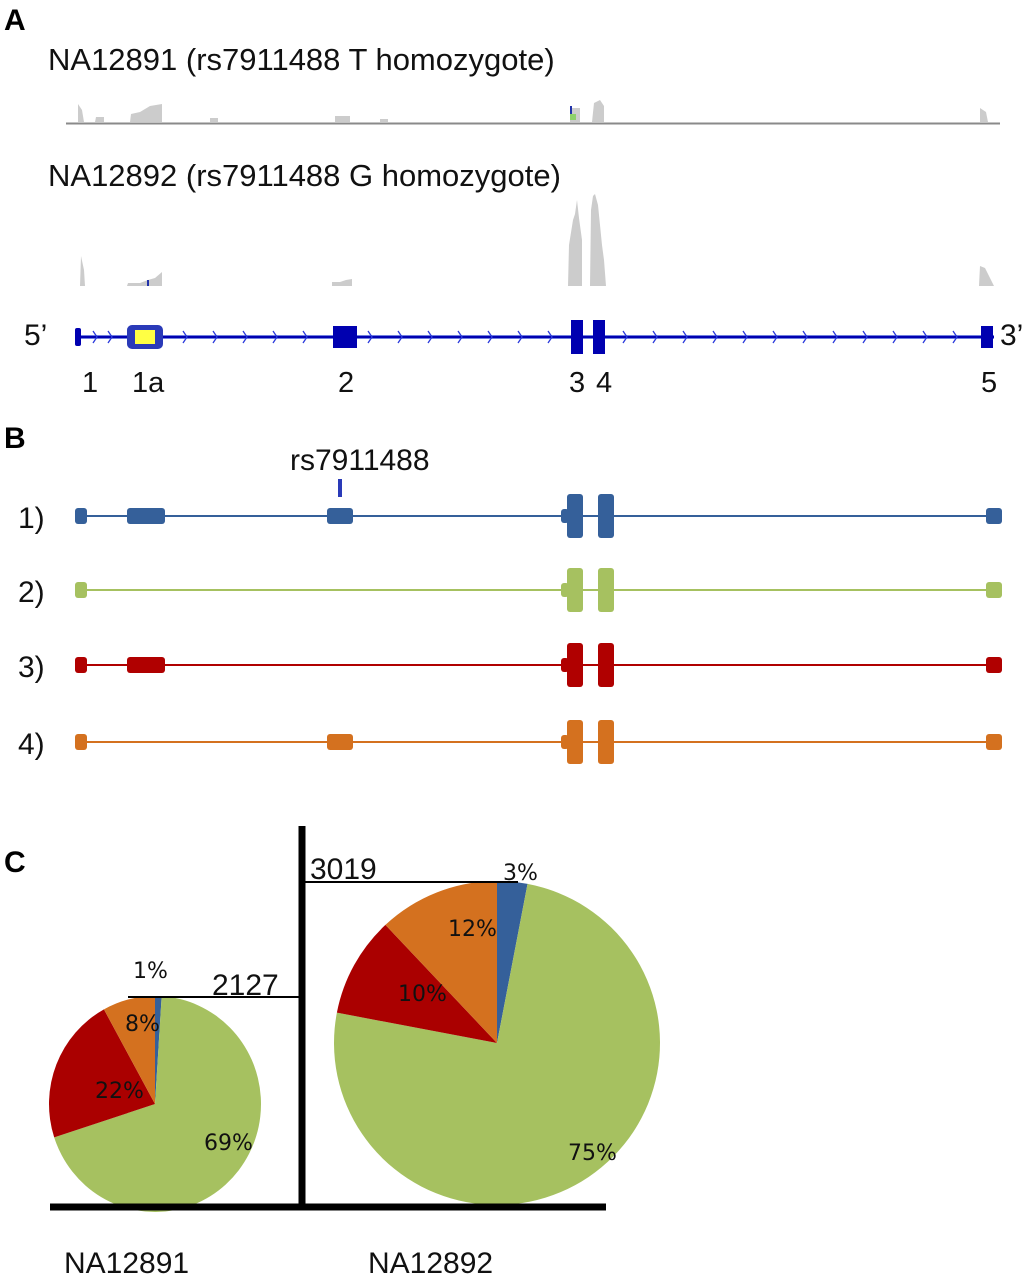 Image resolution: width=1030 pixels, height=1280 pixels. Describe the element at coordinates (31, 592) in the screenshot. I see `transcript-label: 2)` at that location.